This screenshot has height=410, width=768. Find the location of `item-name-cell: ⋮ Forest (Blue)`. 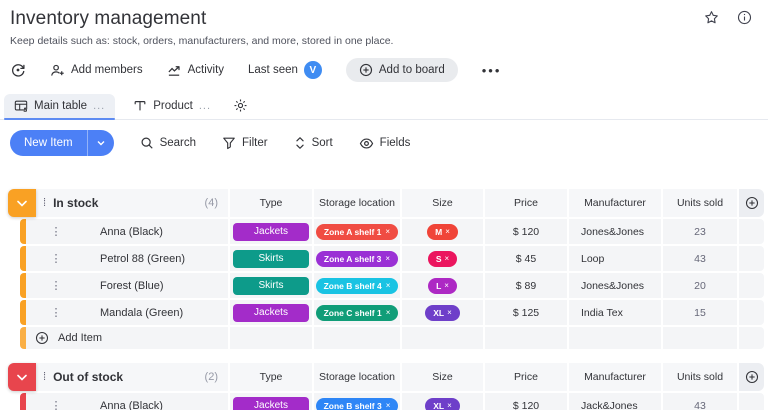

item-name-cell: ⋮ Forest (Blue) is located at coordinates (127, 285).